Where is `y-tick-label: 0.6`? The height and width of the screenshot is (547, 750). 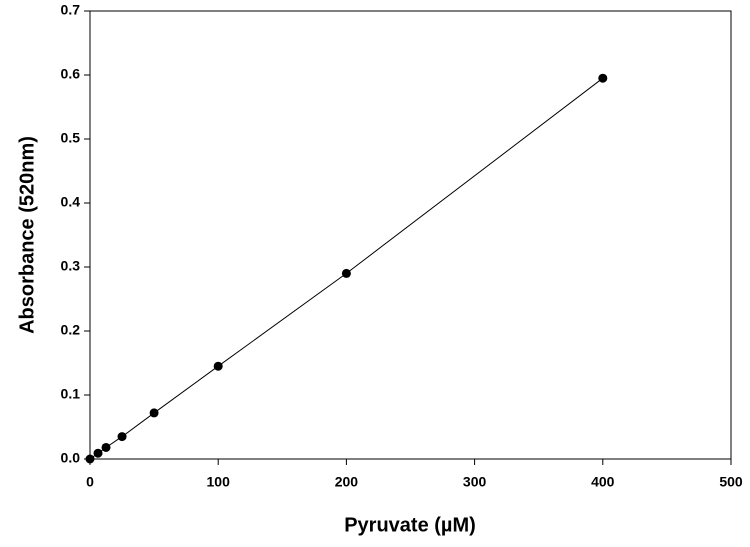 y-tick-label: 0.6 is located at coordinates (71, 74).